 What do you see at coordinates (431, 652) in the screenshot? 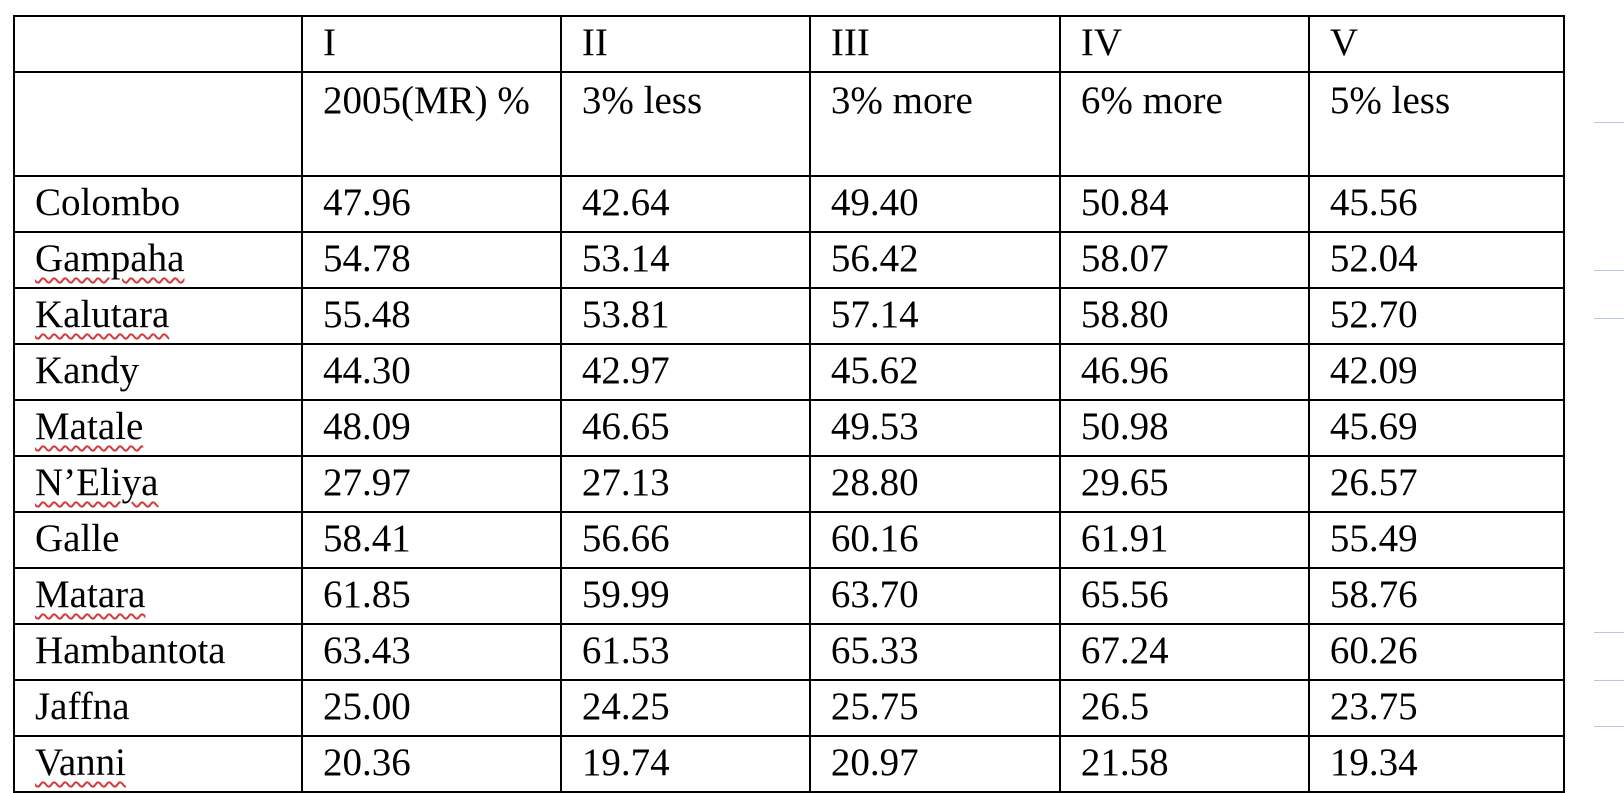
I see `value-cell: 63.43` at bounding box center [431, 652].